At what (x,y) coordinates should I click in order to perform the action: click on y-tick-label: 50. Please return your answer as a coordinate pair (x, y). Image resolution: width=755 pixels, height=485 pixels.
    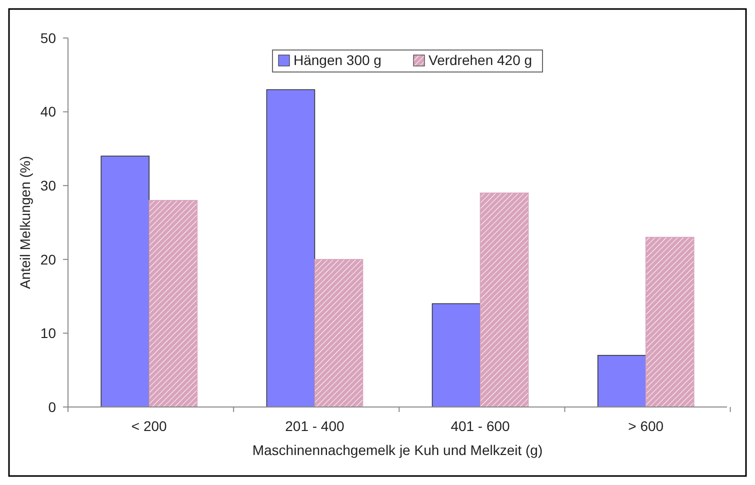
    Looking at the image, I should click on (48, 38).